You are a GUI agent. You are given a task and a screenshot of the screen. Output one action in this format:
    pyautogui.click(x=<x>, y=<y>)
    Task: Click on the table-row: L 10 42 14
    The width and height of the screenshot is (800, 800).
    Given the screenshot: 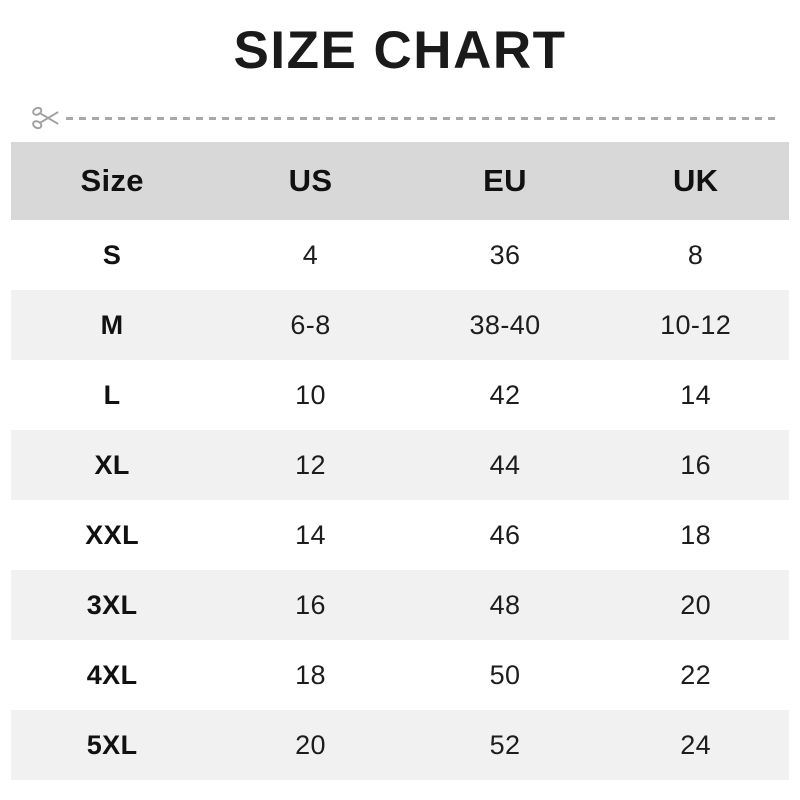 What is the action you would take?
    pyautogui.click(x=400, y=395)
    